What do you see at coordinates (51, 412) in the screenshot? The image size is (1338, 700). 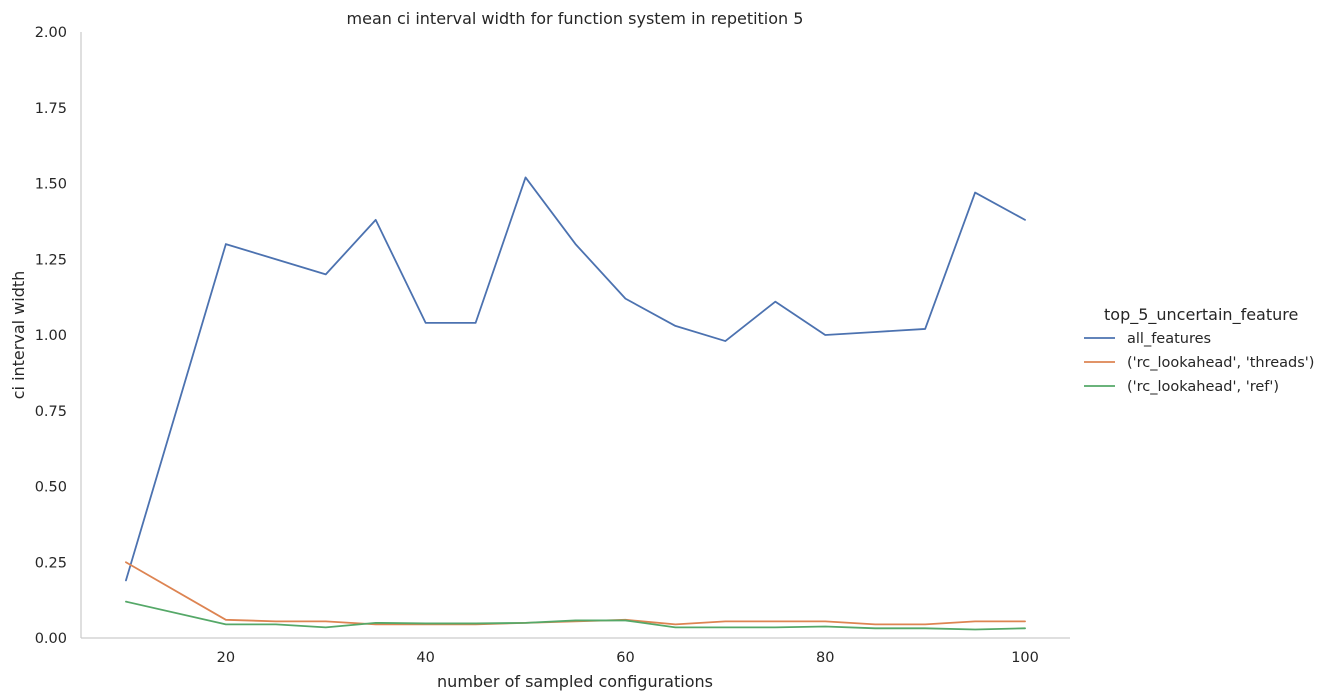 I see `y-tick-label: 0.75` at bounding box center [51, 412].